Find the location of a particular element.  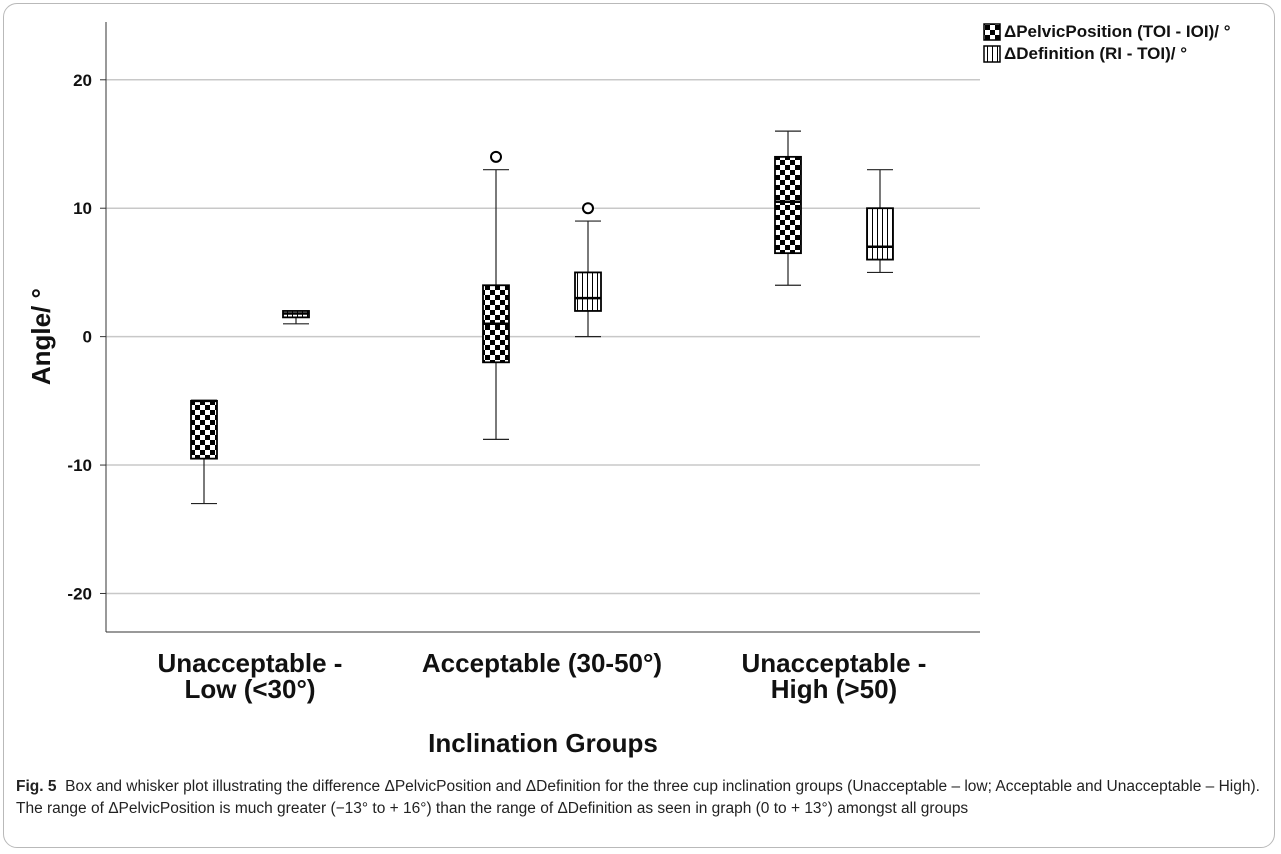

category-label: Acceptable (30-50°) is located at coordinates (542, 663).